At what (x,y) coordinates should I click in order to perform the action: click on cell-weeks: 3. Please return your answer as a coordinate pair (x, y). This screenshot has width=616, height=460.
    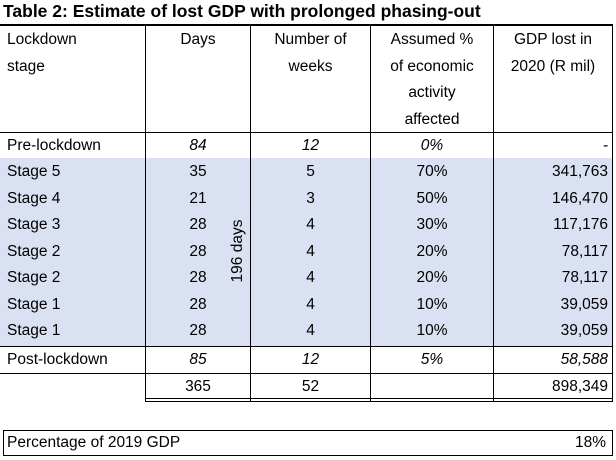
    Looking at the image, I should click on (310, 198).